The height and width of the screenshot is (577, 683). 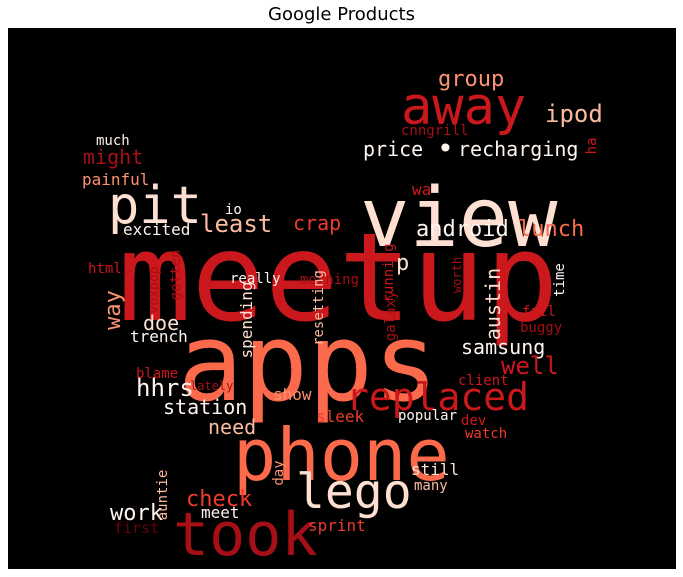 What do you see at coordinates (471, 79) in the screenshot?
I see `word-group: group` at bounding box center [471, 79].